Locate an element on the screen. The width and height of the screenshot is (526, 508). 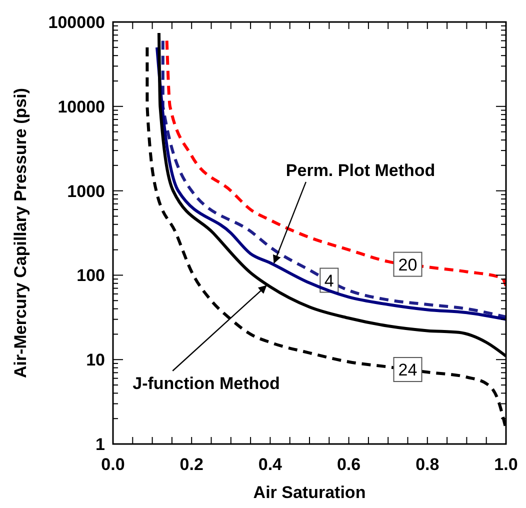
y-tick-label: 1000 is located at coordinates (86, 191).